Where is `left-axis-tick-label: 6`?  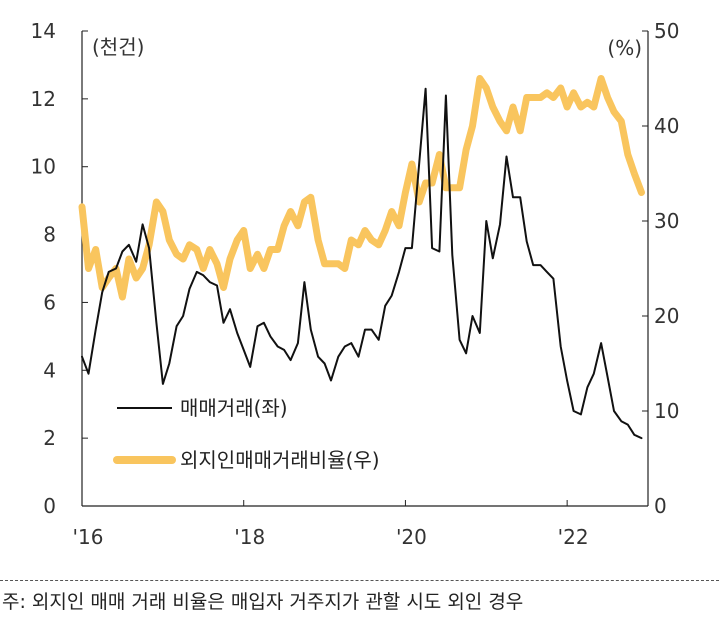
left-axis-tick-label: 6 is located at coordinates (49, 302).